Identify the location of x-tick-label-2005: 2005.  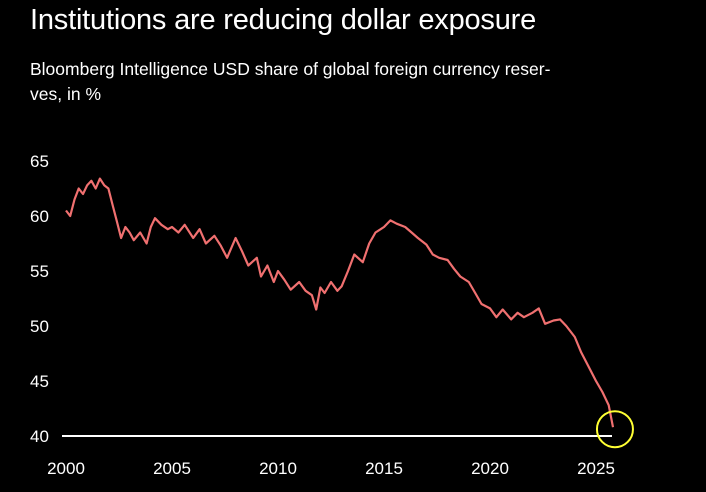
(172, 468).